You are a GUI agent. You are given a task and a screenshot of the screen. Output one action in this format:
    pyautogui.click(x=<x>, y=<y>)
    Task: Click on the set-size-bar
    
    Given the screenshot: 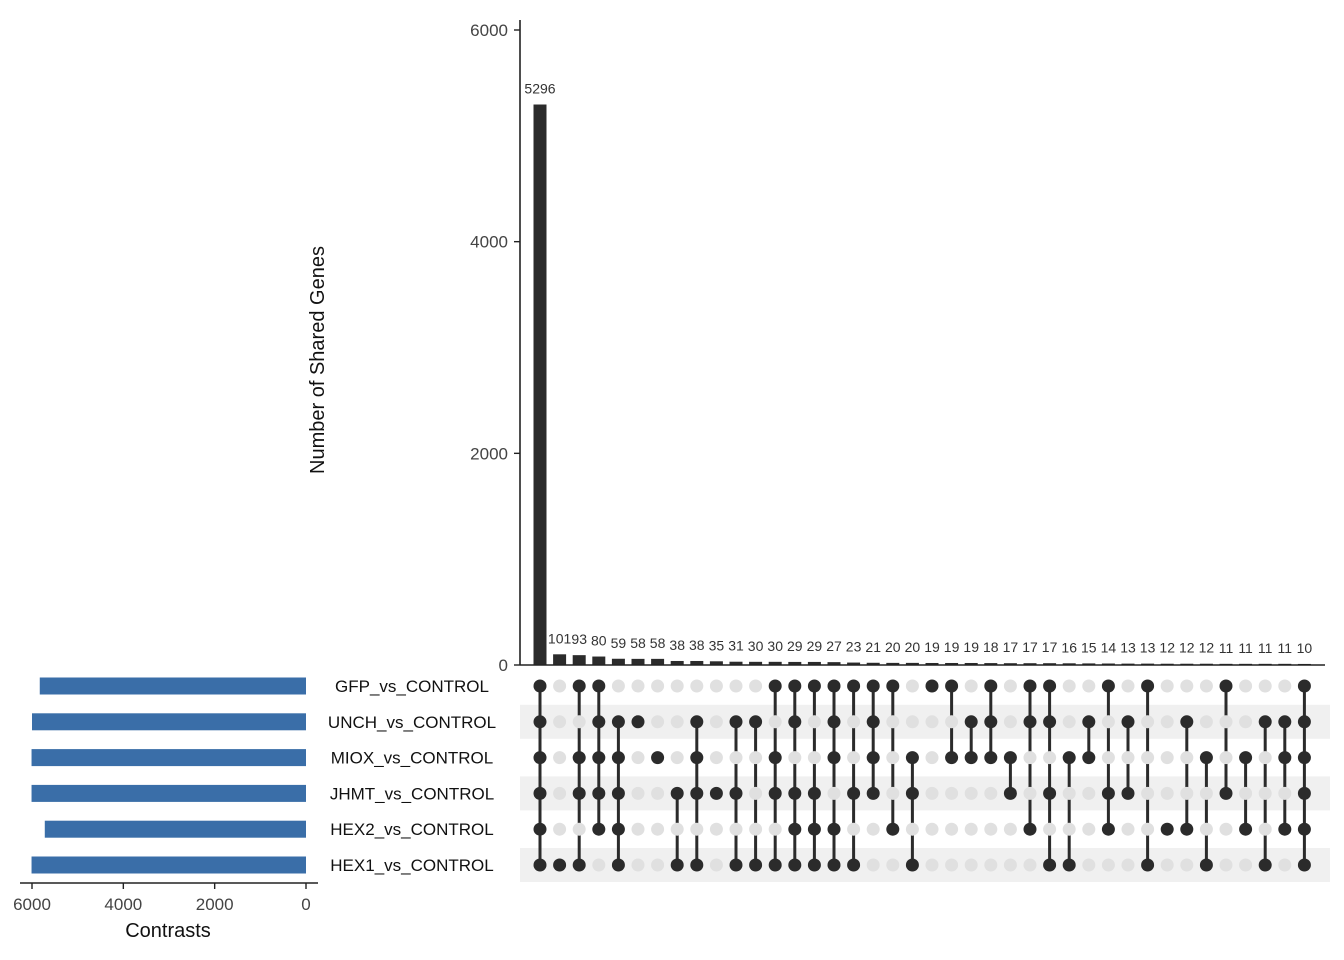 What is the action you would take?
    pyautogui.click(x=175, y=829)
    